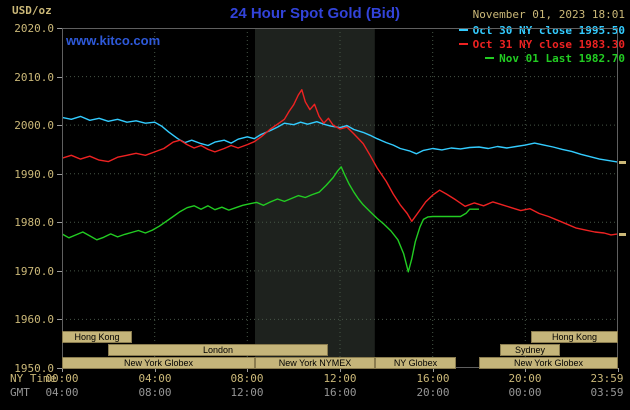 Image resolution: width=630 pixels, height=410 pixels. I want to click on session-box-london: London, so click(218, 350).